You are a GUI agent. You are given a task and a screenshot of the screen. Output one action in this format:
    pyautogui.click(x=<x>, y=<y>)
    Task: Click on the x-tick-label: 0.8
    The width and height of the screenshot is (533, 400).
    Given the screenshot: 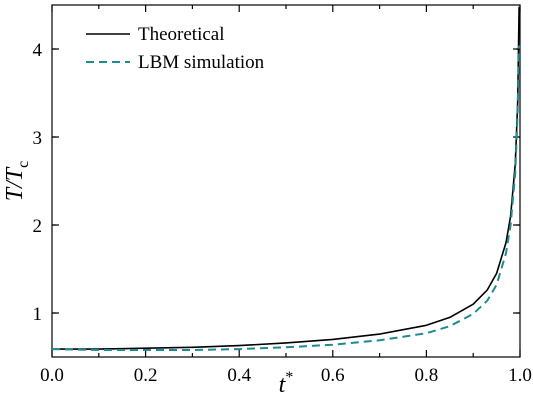 What is the action you would take?
    pyautogui.click(x=427, y=375)
    